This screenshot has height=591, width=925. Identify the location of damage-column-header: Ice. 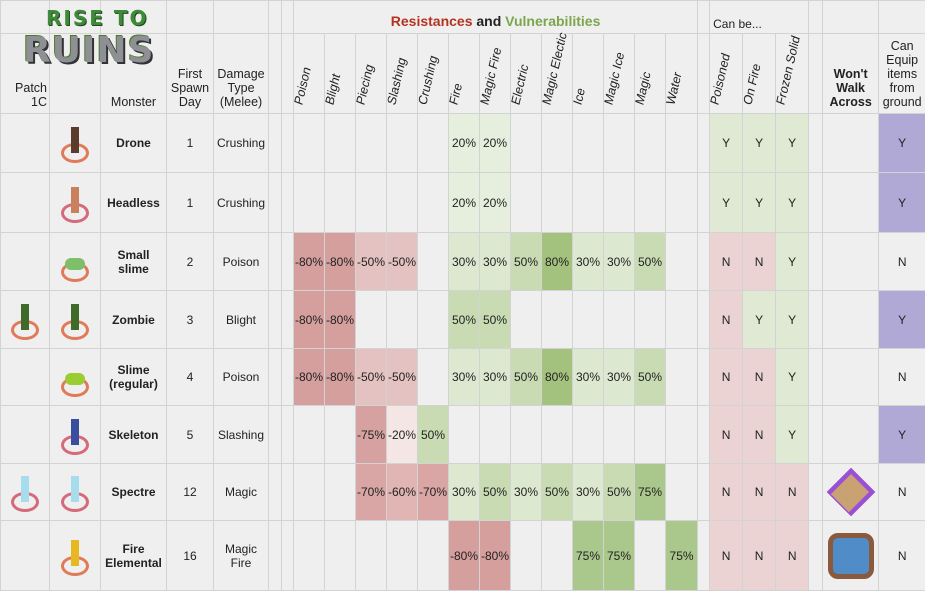
(588, 74).